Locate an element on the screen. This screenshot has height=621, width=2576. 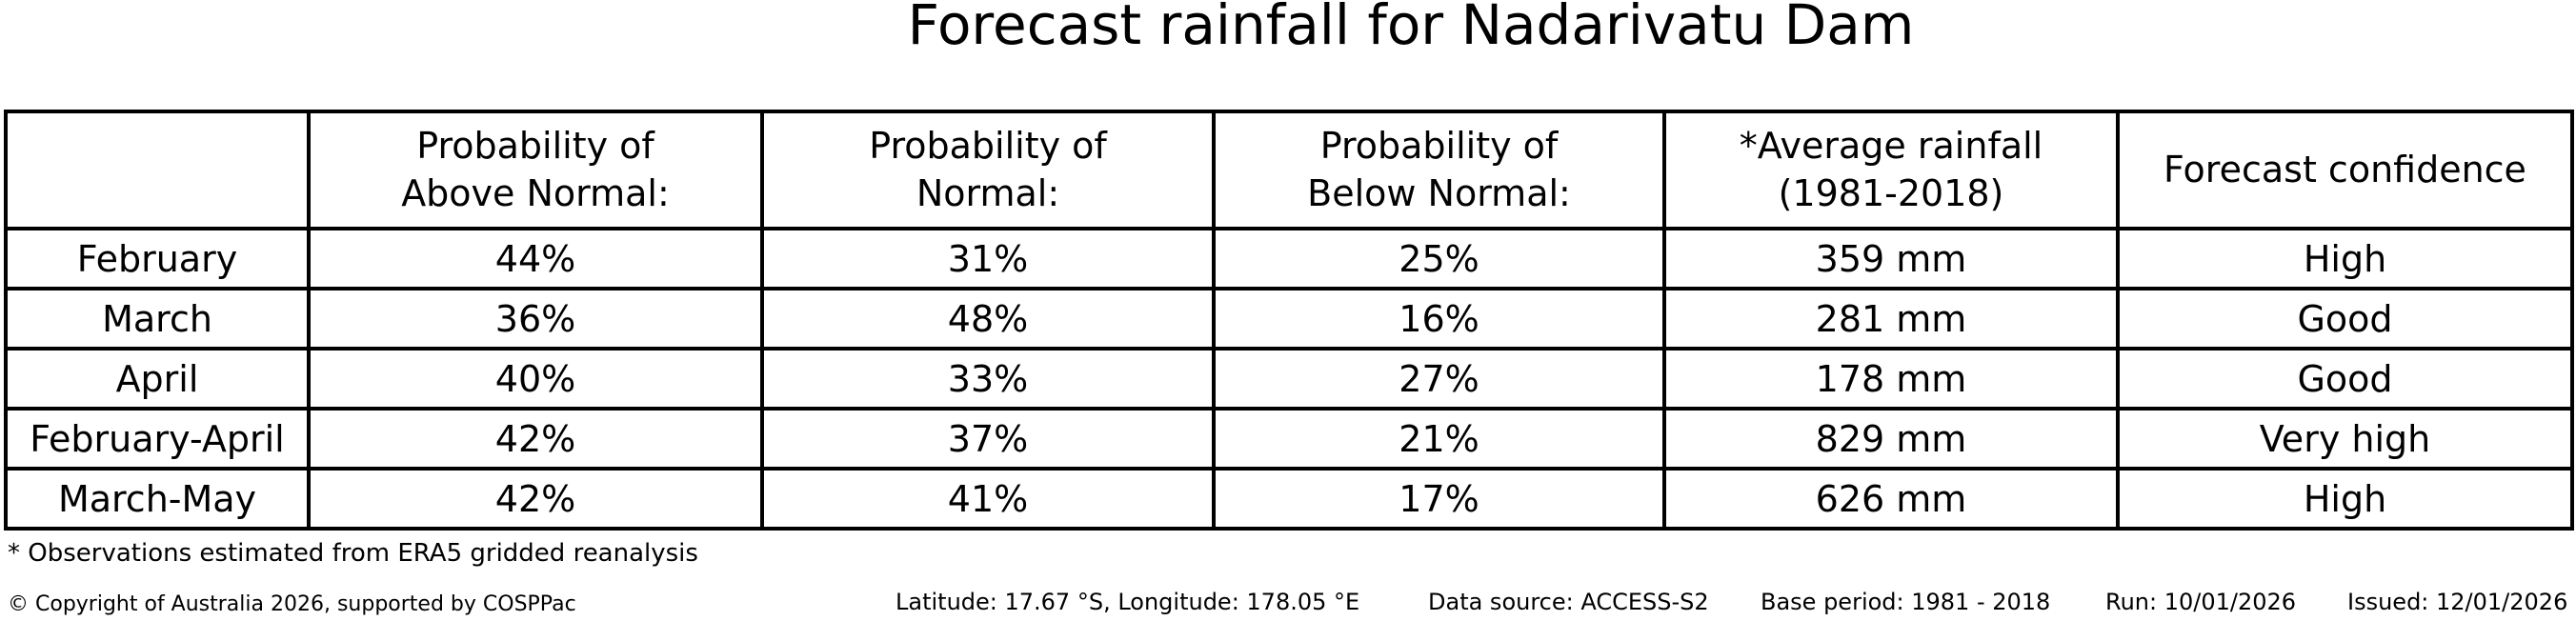
cell-march-may-normal: 41% is located at coordinates (988, 499).